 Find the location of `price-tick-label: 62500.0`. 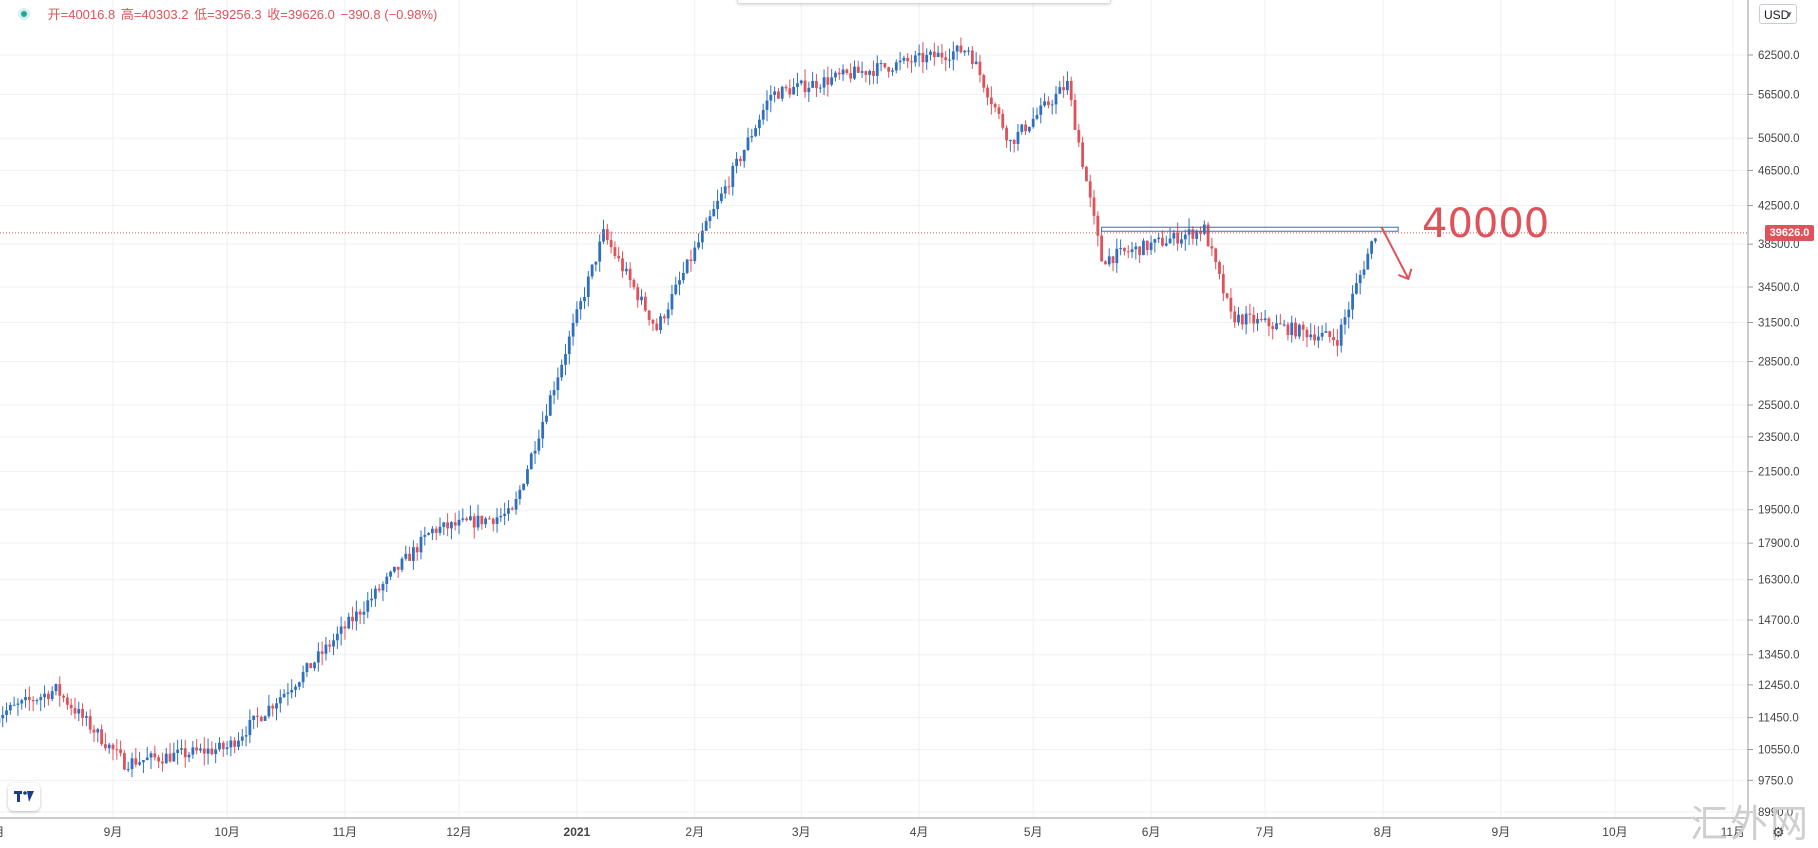

price-tick-label: 62500.0 is located at coordinates (1779, 56).